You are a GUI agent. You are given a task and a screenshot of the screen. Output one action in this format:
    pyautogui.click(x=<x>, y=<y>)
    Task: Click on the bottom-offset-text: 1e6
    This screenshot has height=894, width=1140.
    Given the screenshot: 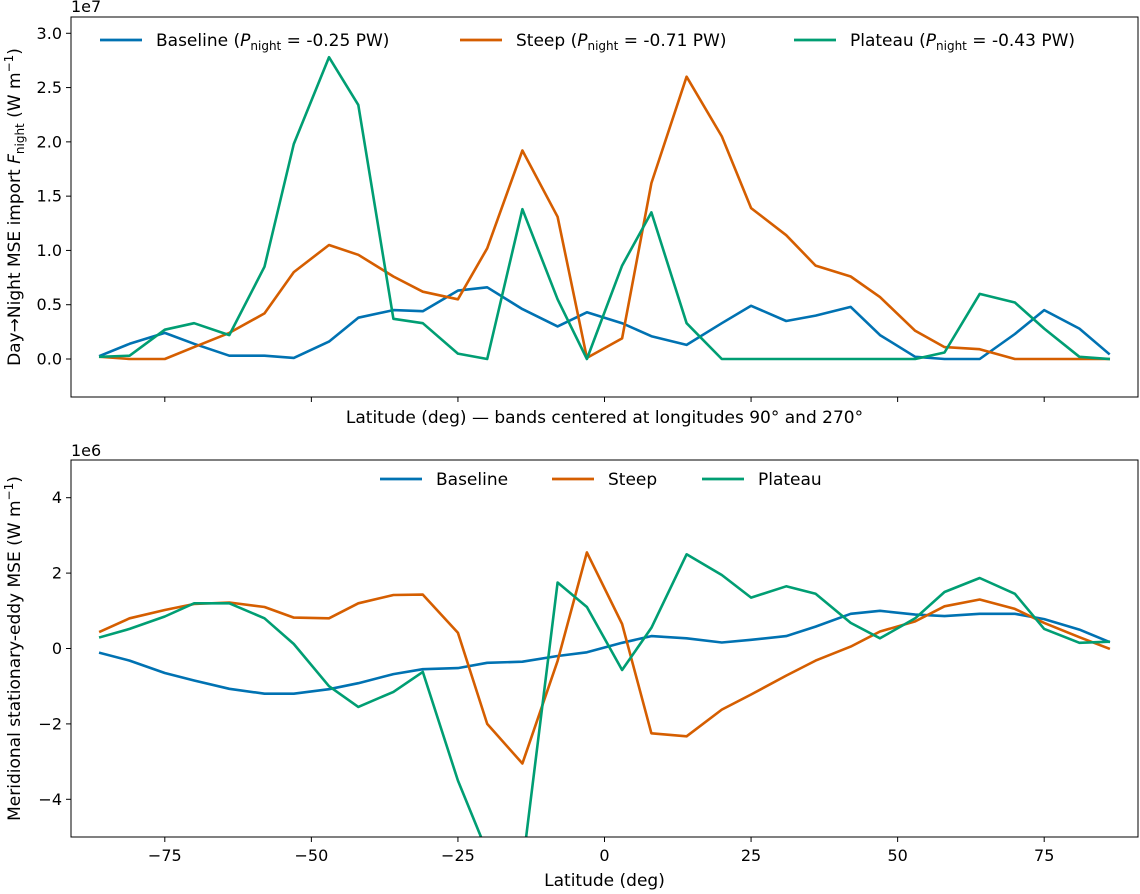 What is the action you would take?
    pyautogui.click(x=86, y=450)
    